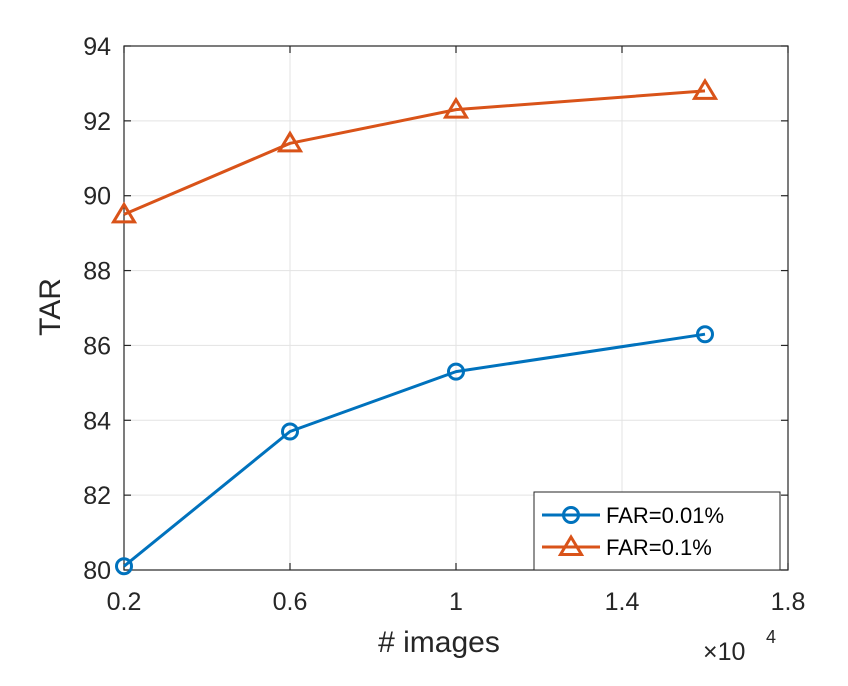 This screenshot has width=848, height=686. I want to click on y-tick-label: 90, so click(97, 197).